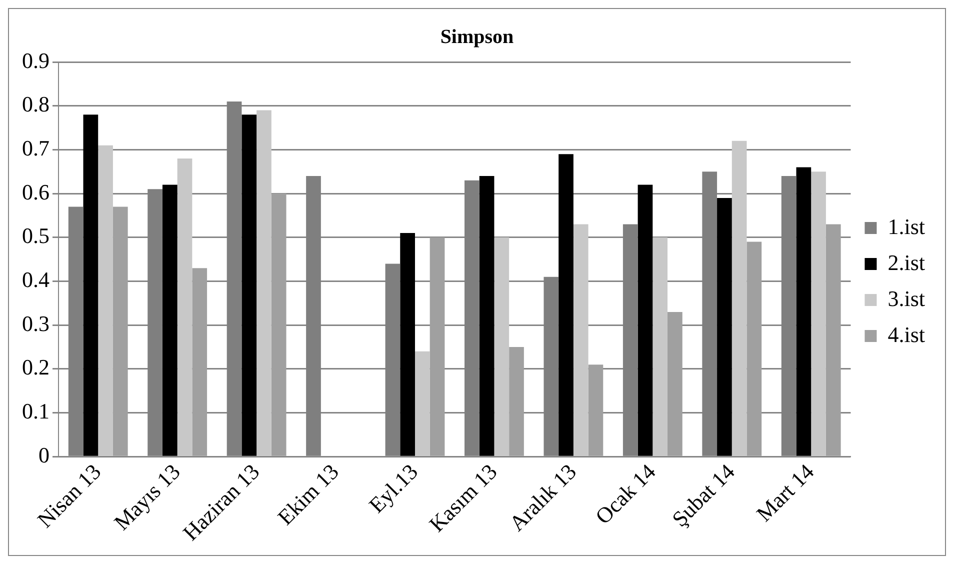 The height and width of the screenshot is (567, 958). What do you see at coordinates (625, 493) in the screenshot?
I see `x-tick-label: Ocak 14` at bounding box center [625, 493].